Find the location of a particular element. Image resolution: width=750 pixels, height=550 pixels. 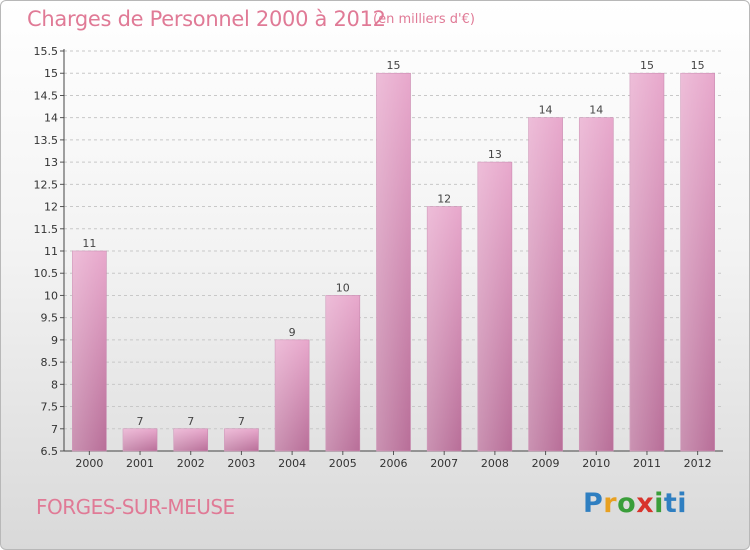

y-tick-label: 15.5 is located at coordinates (46, 51).